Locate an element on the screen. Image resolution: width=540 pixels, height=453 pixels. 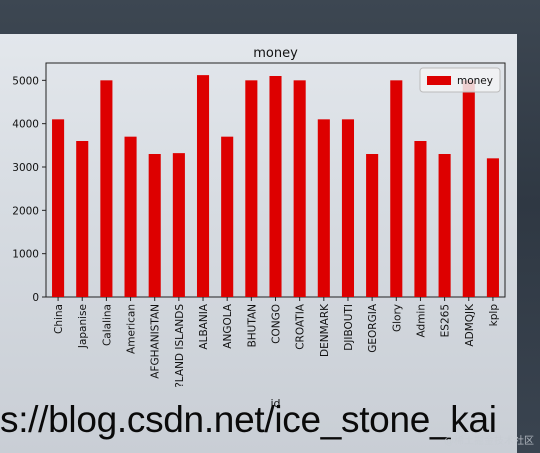
bar-bhutan is located at coordinates (251, 188).